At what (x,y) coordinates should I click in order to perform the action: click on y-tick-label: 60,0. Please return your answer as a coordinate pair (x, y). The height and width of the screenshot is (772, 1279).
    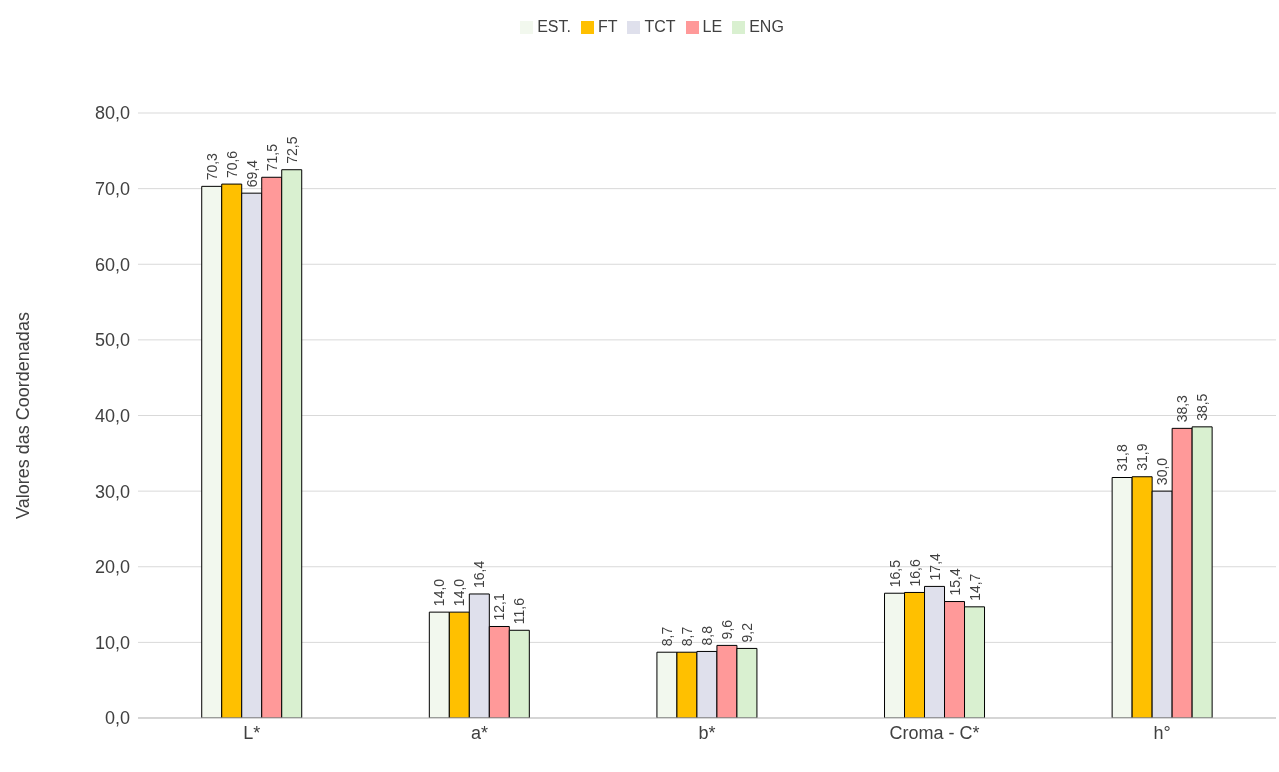
    Looking at the image, I should click on (112, 264).